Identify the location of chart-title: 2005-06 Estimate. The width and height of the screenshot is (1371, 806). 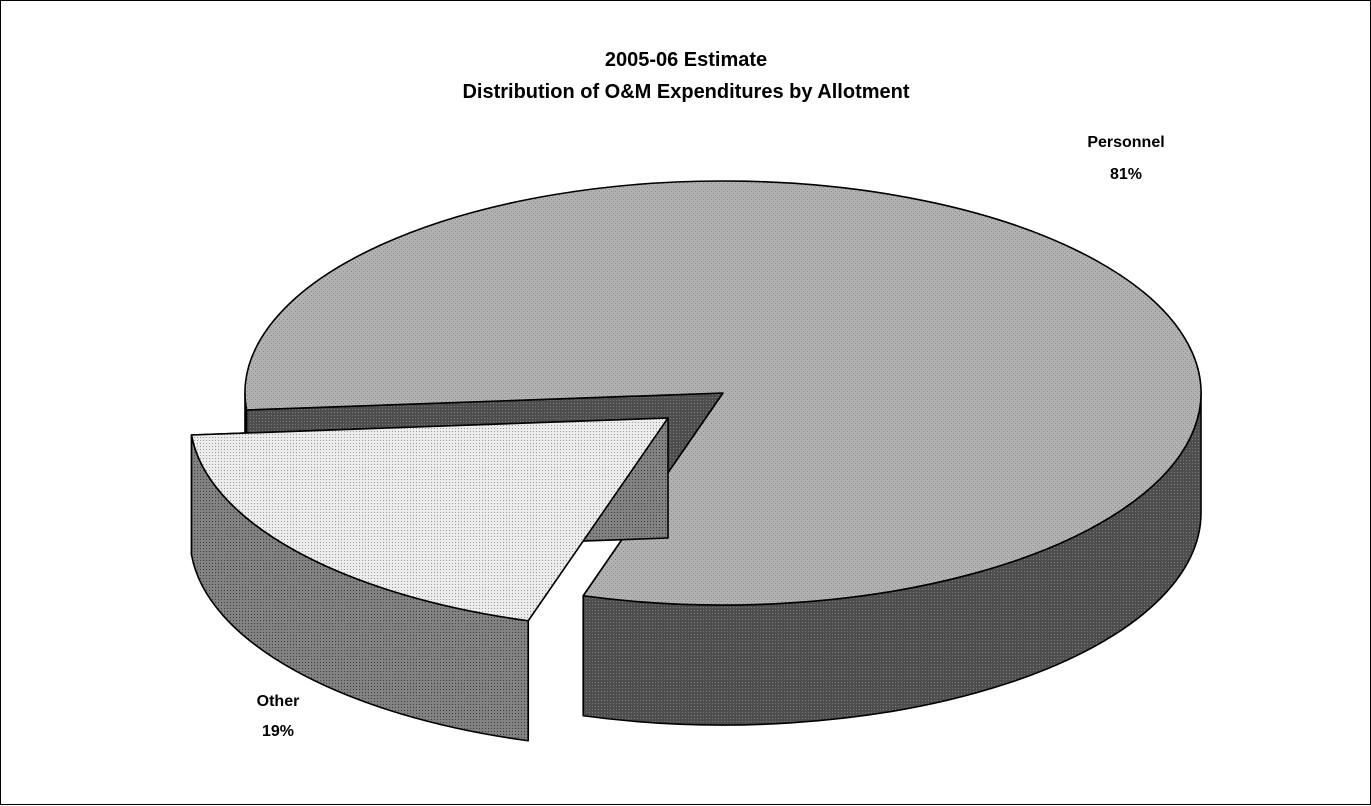
(686, 60).